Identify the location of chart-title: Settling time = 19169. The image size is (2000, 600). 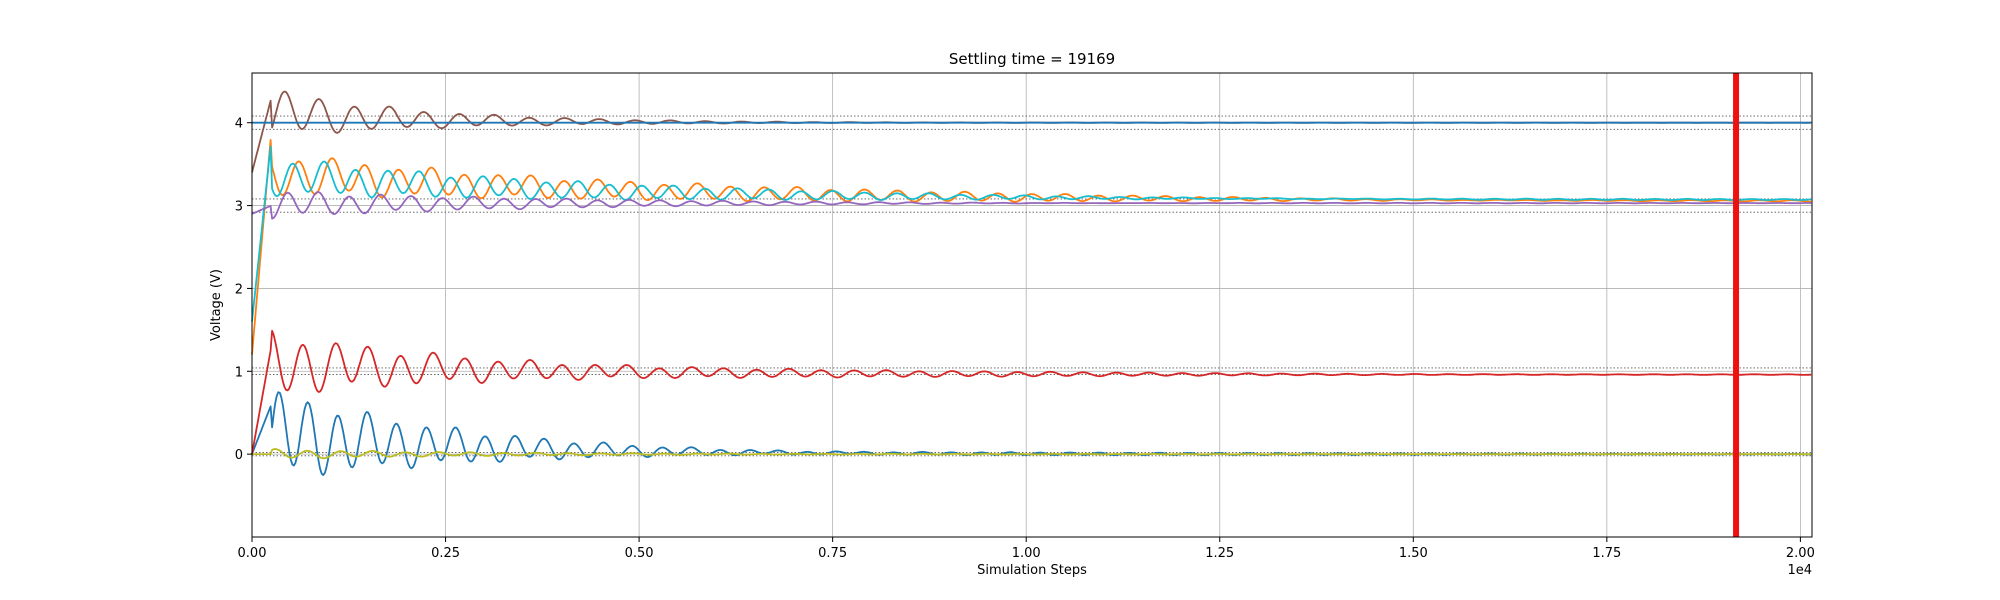
(1032, 59).